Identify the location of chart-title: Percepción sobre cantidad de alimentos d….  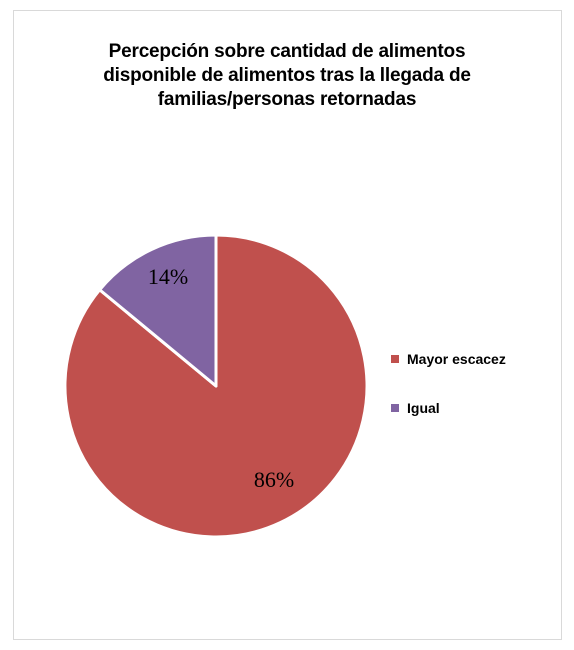
(287, 76).